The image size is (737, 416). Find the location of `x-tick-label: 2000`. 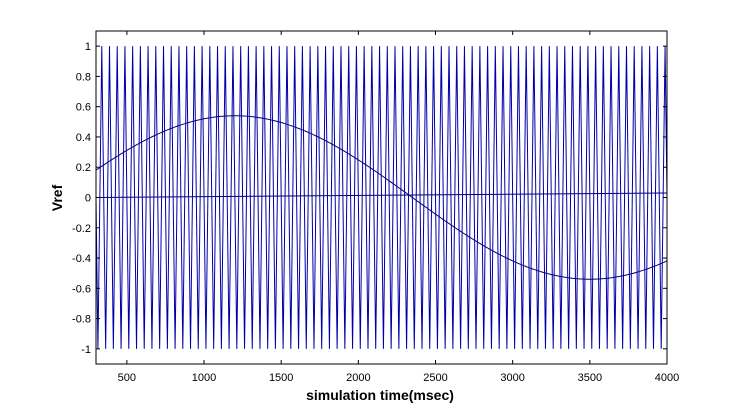

x-tick-label: 2000 is located at coordinates (358, 378).